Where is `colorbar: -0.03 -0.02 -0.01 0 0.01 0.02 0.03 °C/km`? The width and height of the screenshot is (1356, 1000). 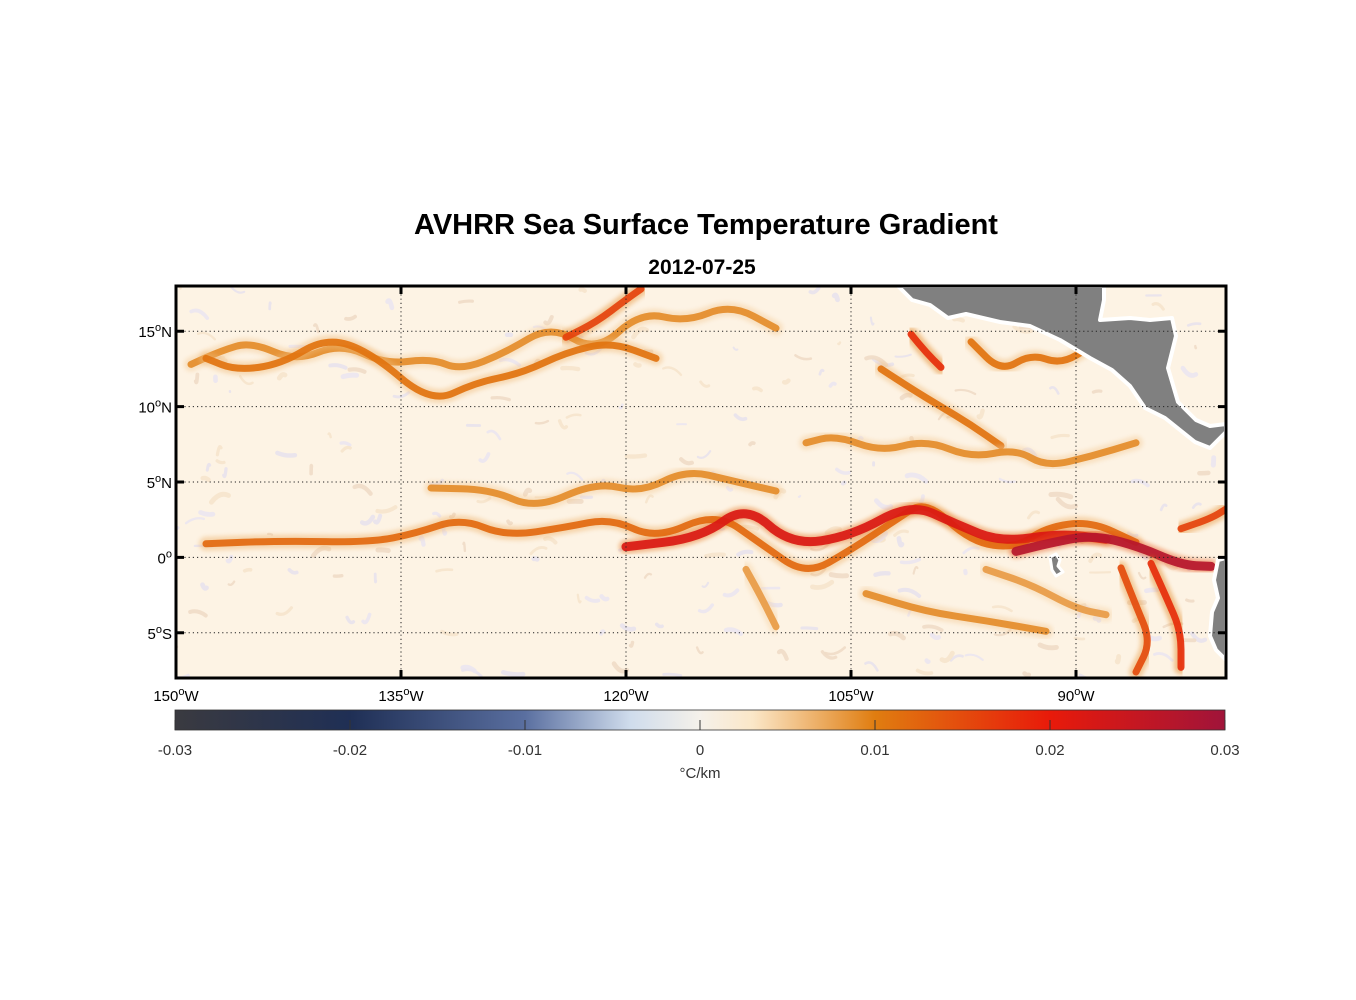
colorbar: -0.03 -0.02 -0.01 0 0.01 0.02 0.03 °C/km is located at coordinates (699, 745).